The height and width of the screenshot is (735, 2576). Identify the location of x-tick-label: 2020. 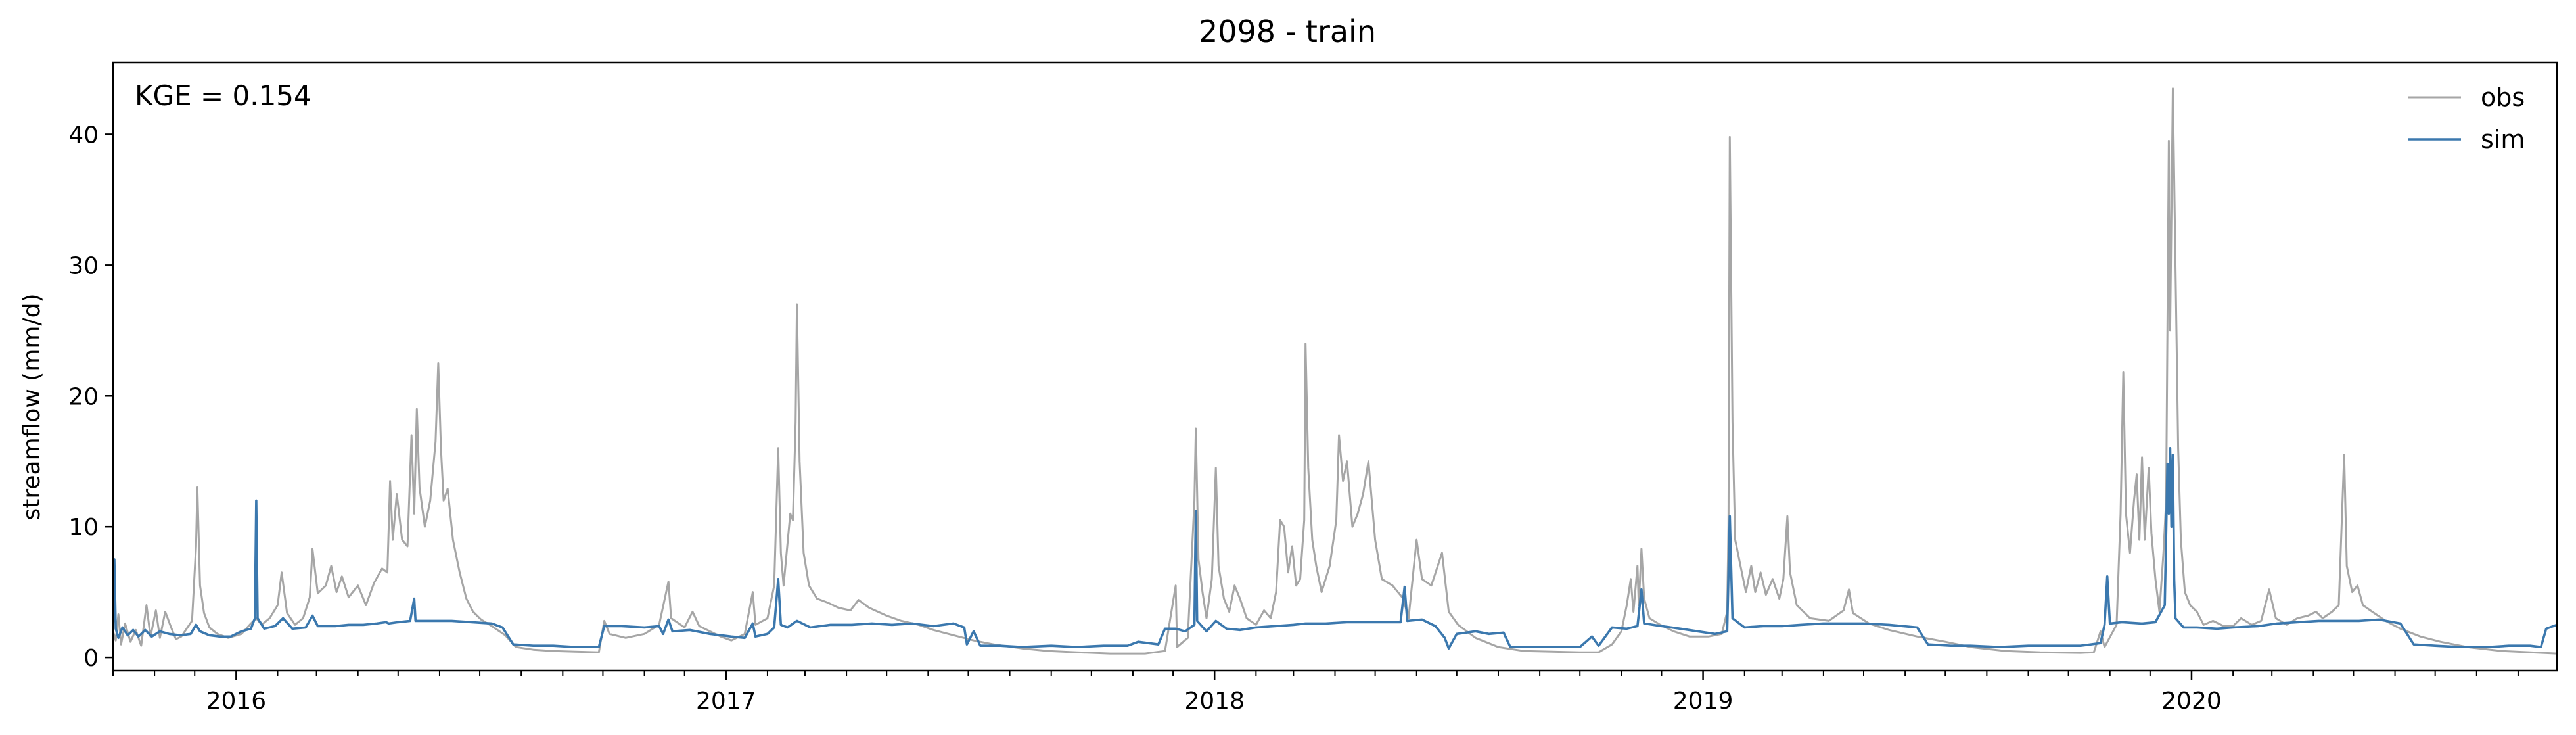
(2192, 702).